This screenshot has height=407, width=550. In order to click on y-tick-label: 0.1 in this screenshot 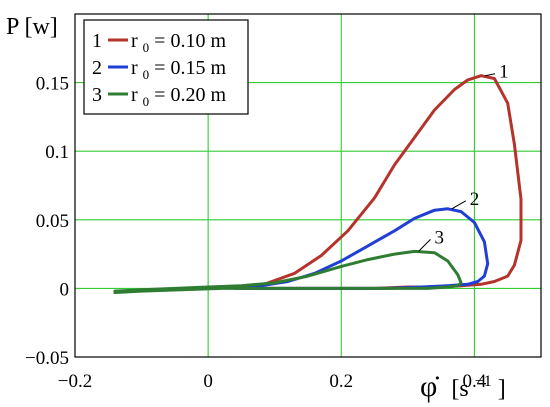, I will do `click(57, 152)`.